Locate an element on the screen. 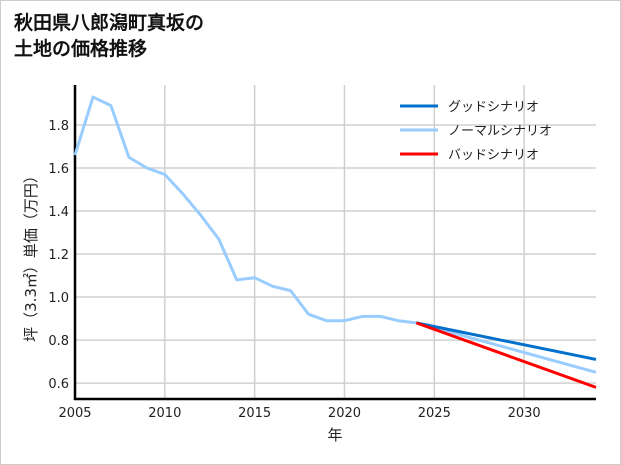 This screenshot has height=465, width=621. y-tick-label: 1.6 is located at coordinates (58, 169).